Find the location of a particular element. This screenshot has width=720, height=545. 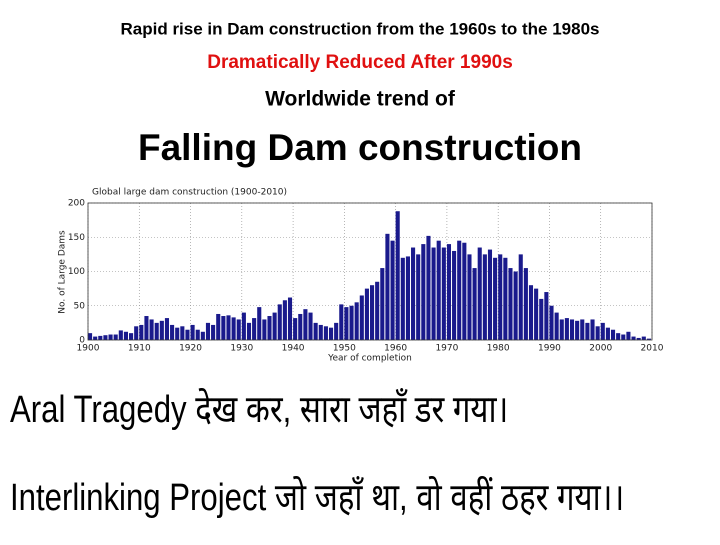

x-tick-label: 1920 is located at coordinates (190, 349).